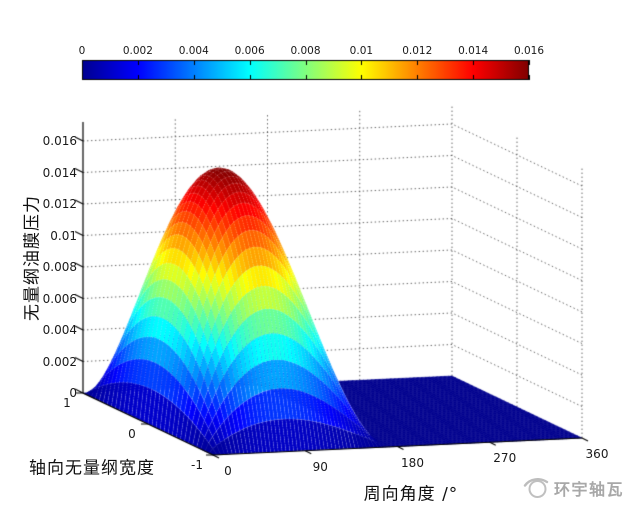  I want to click on colorbar-tick-label: 0.008, so click(305, 50).